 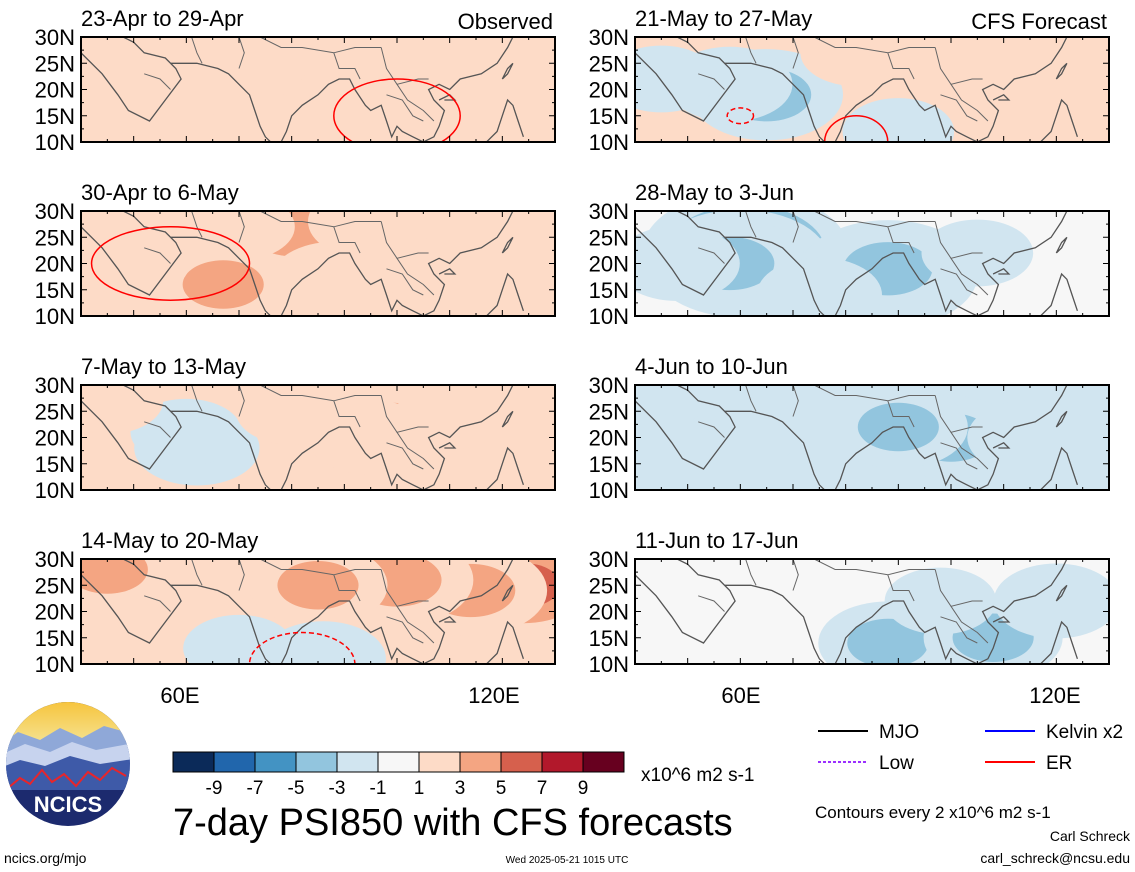 What do you see at coordinates (453, 823) in the screenshot?
I see `chart-title: 7-day PSI850 with CFS forecasts` at bounding box center [453, 823].